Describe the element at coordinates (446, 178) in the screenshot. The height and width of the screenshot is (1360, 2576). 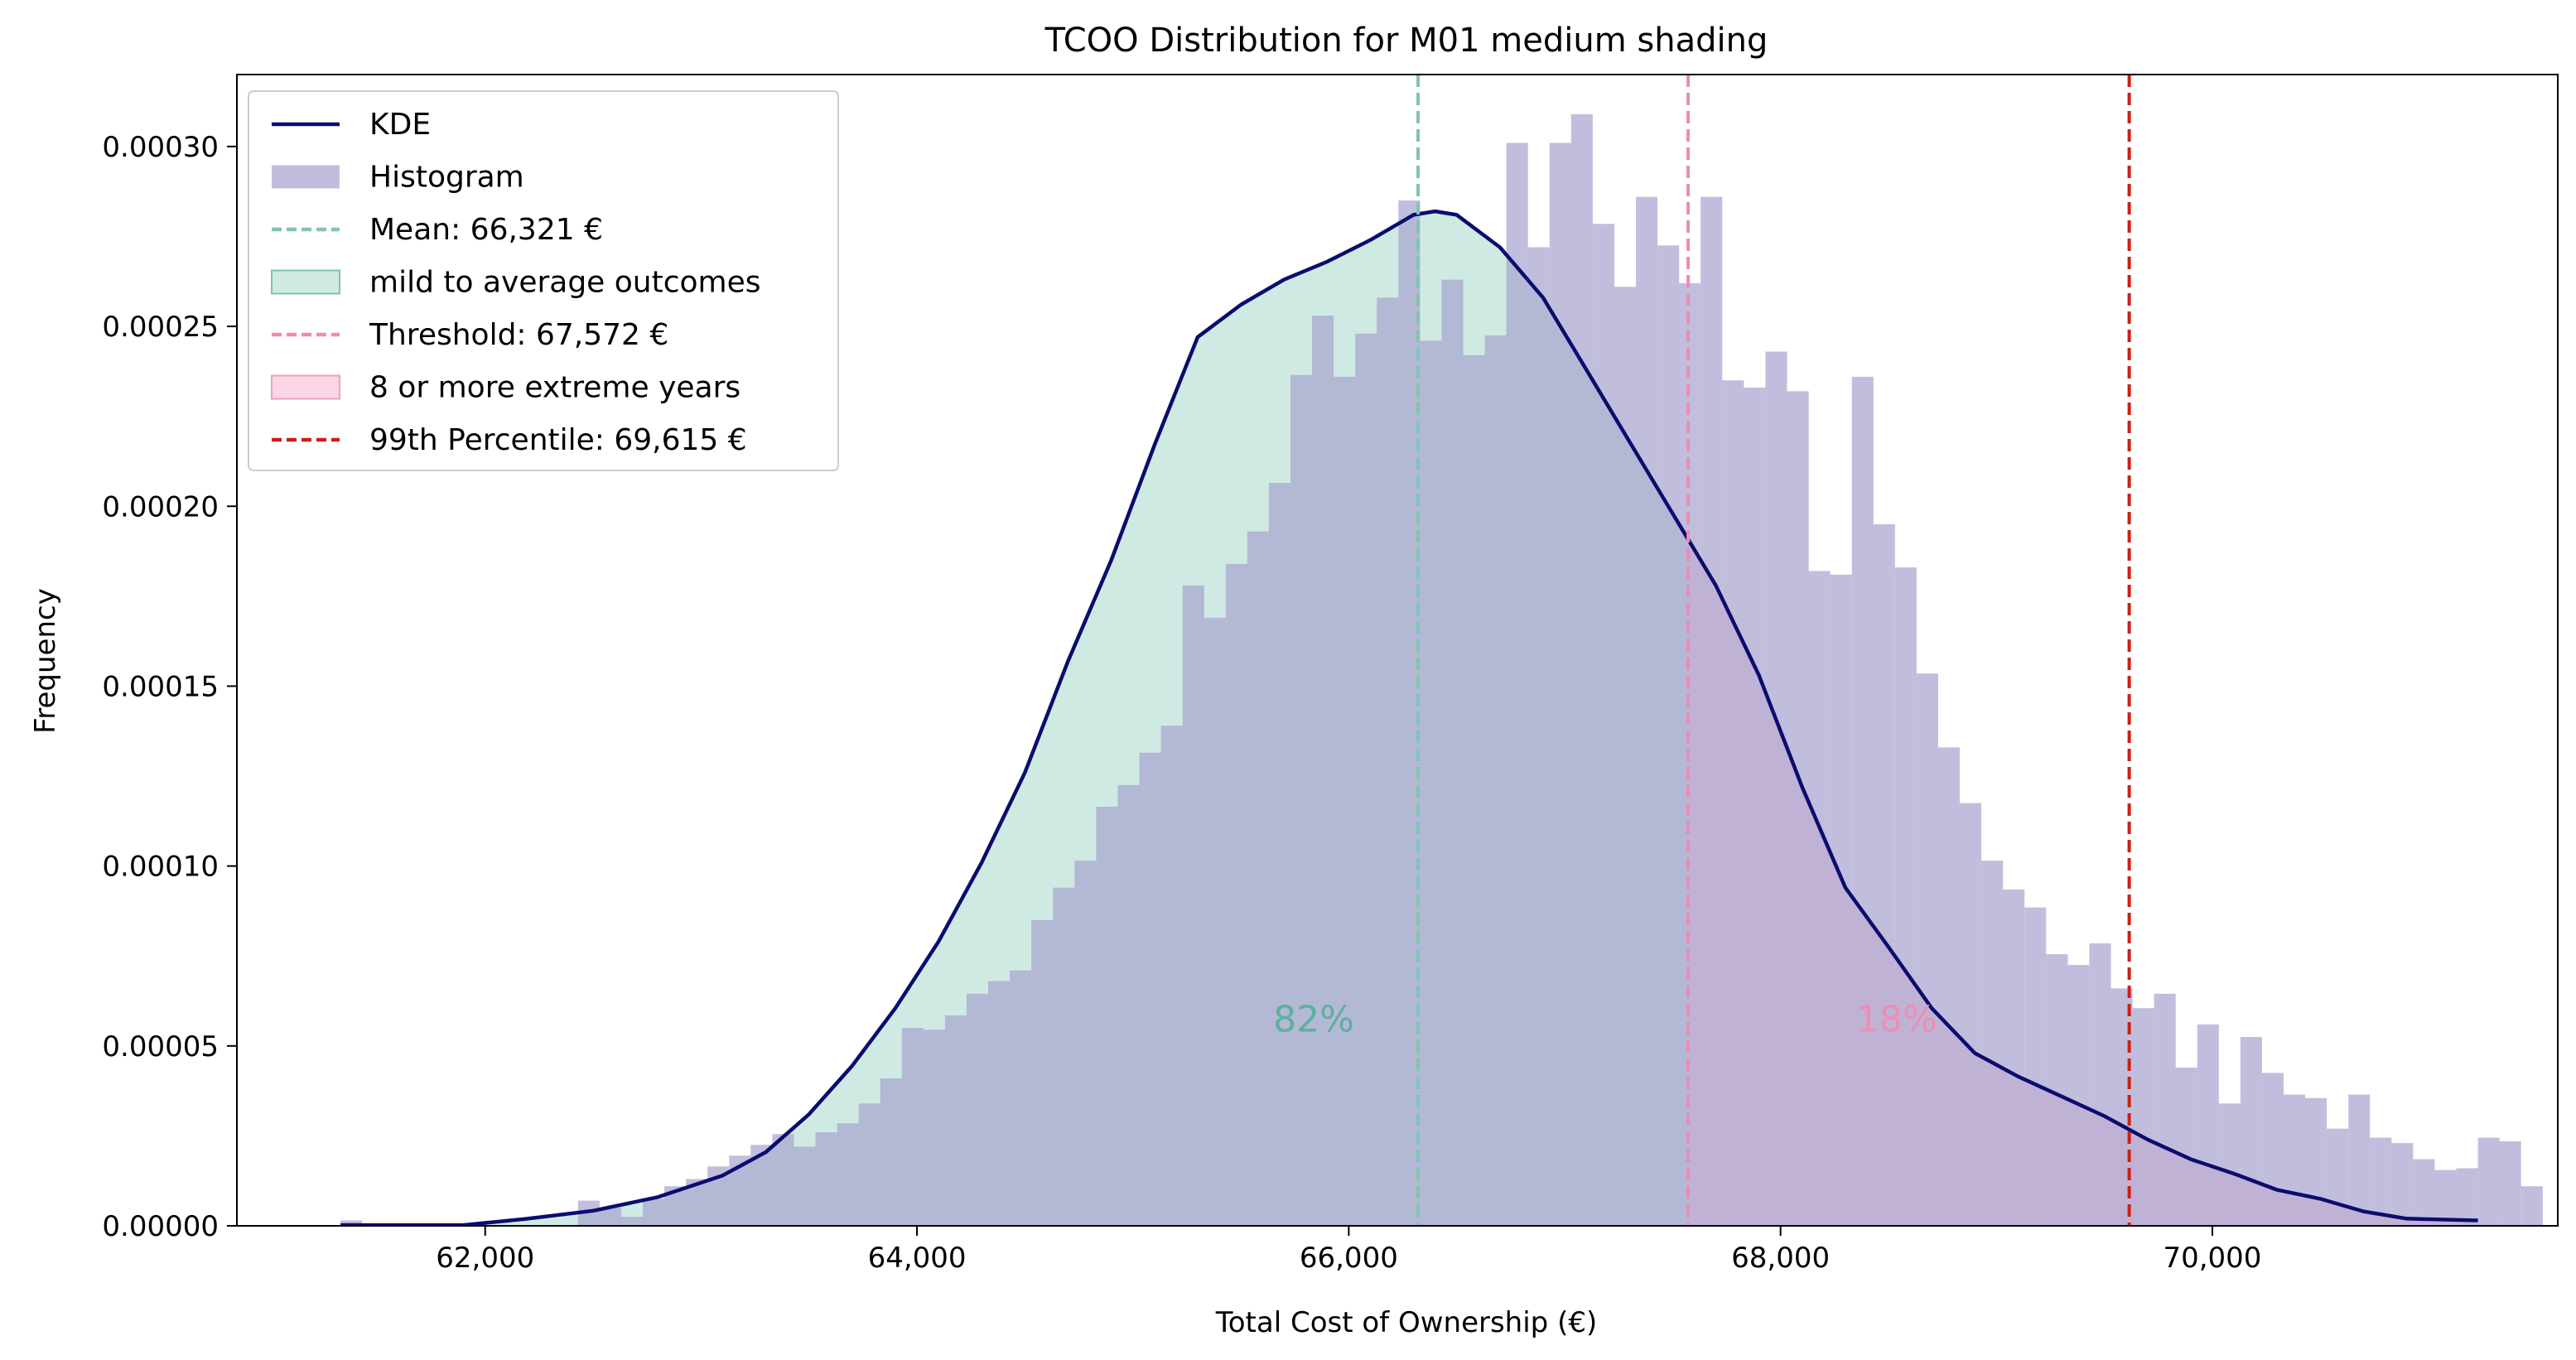
I see `legend-histogram-label: Histogram` at that location.